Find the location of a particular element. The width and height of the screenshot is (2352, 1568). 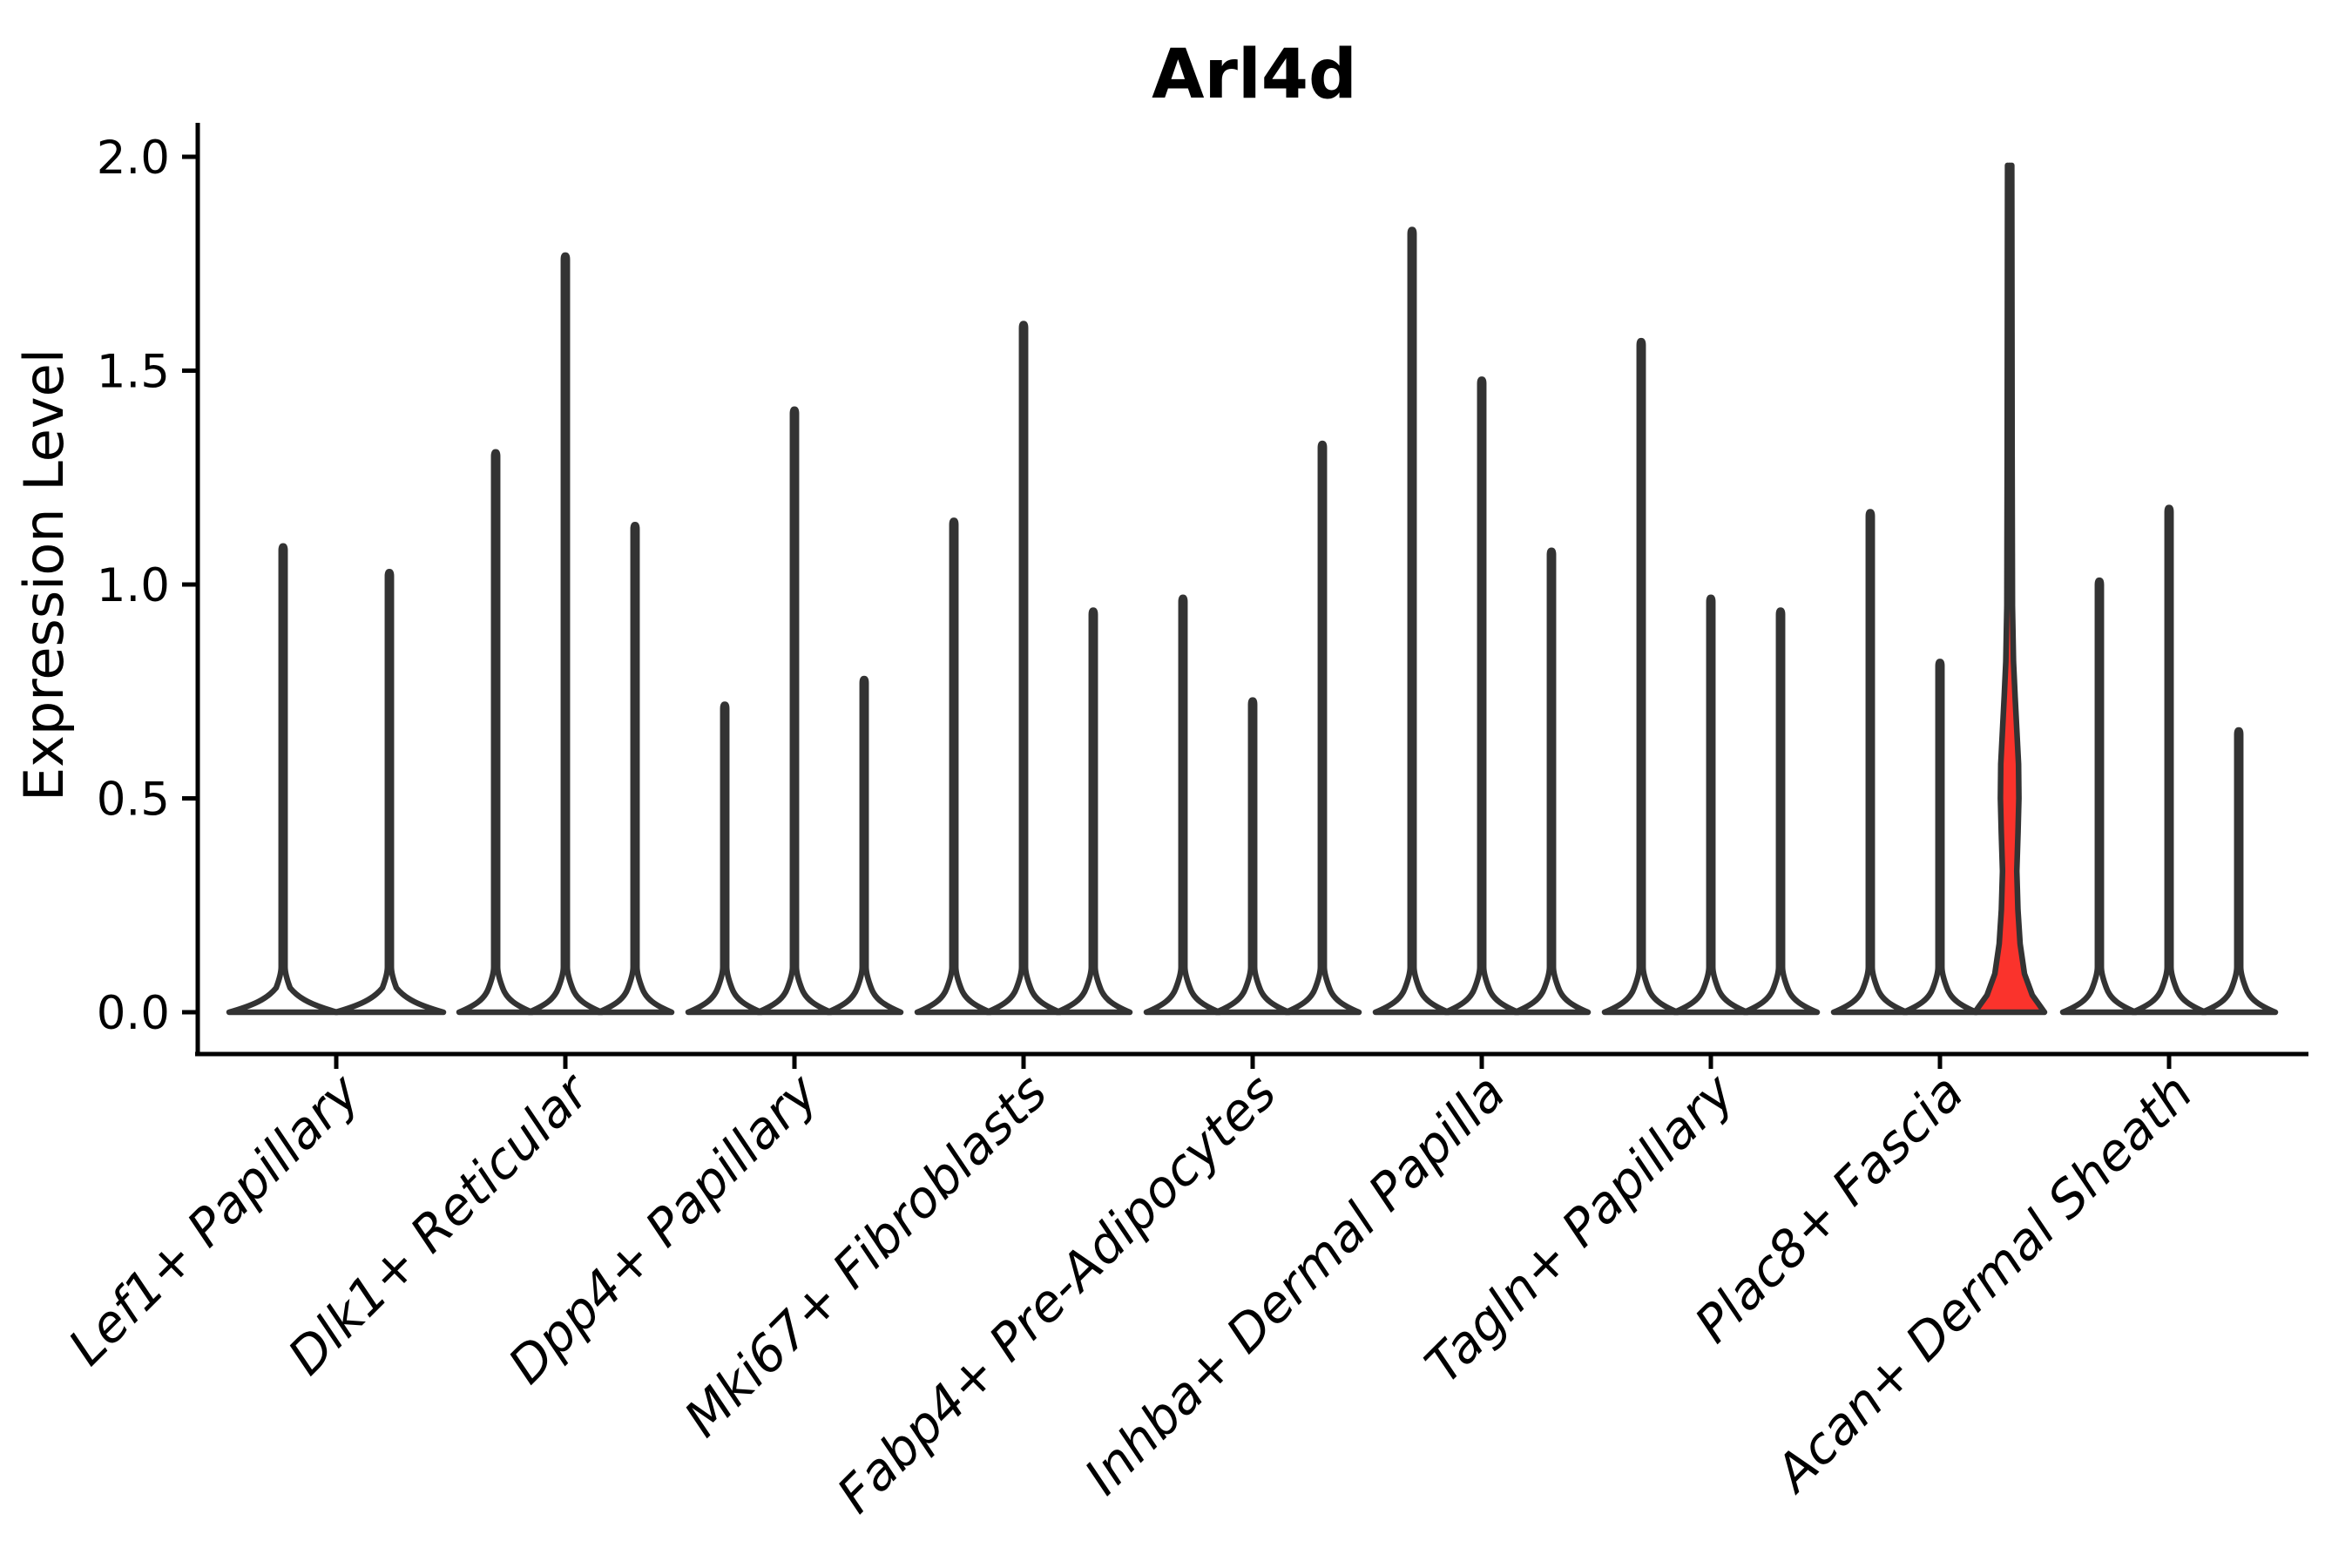

y-tick-label: 0.0 is located at coordinates (134, 1014).